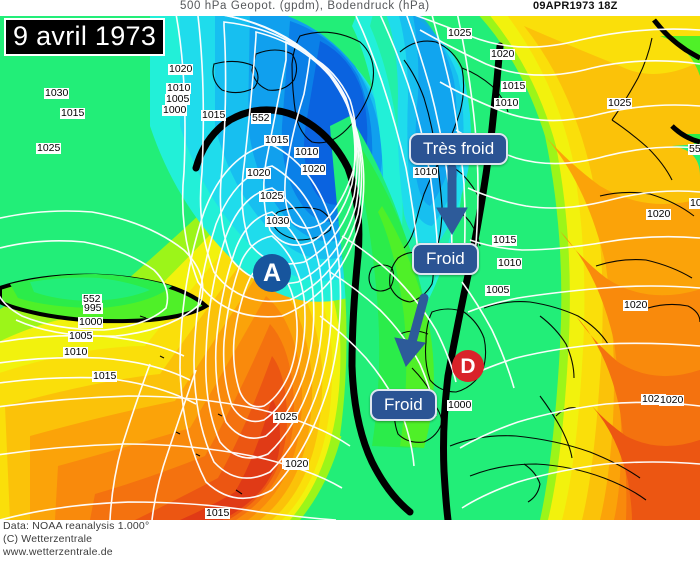  Describe the element at coordinates (76, 526) in the screenshot. I see `footer-data-source: Data: NOAA reanalysis 1.000°` at that location.